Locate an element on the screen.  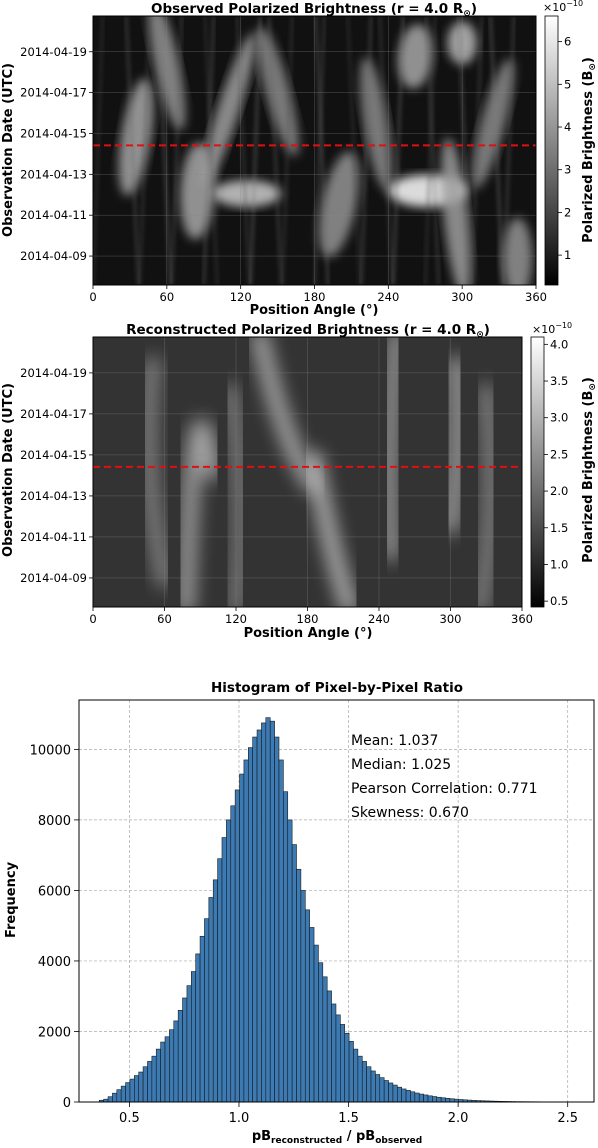
observed-y-label: Observation Date (UTC) is located at coordinates (8, 150).